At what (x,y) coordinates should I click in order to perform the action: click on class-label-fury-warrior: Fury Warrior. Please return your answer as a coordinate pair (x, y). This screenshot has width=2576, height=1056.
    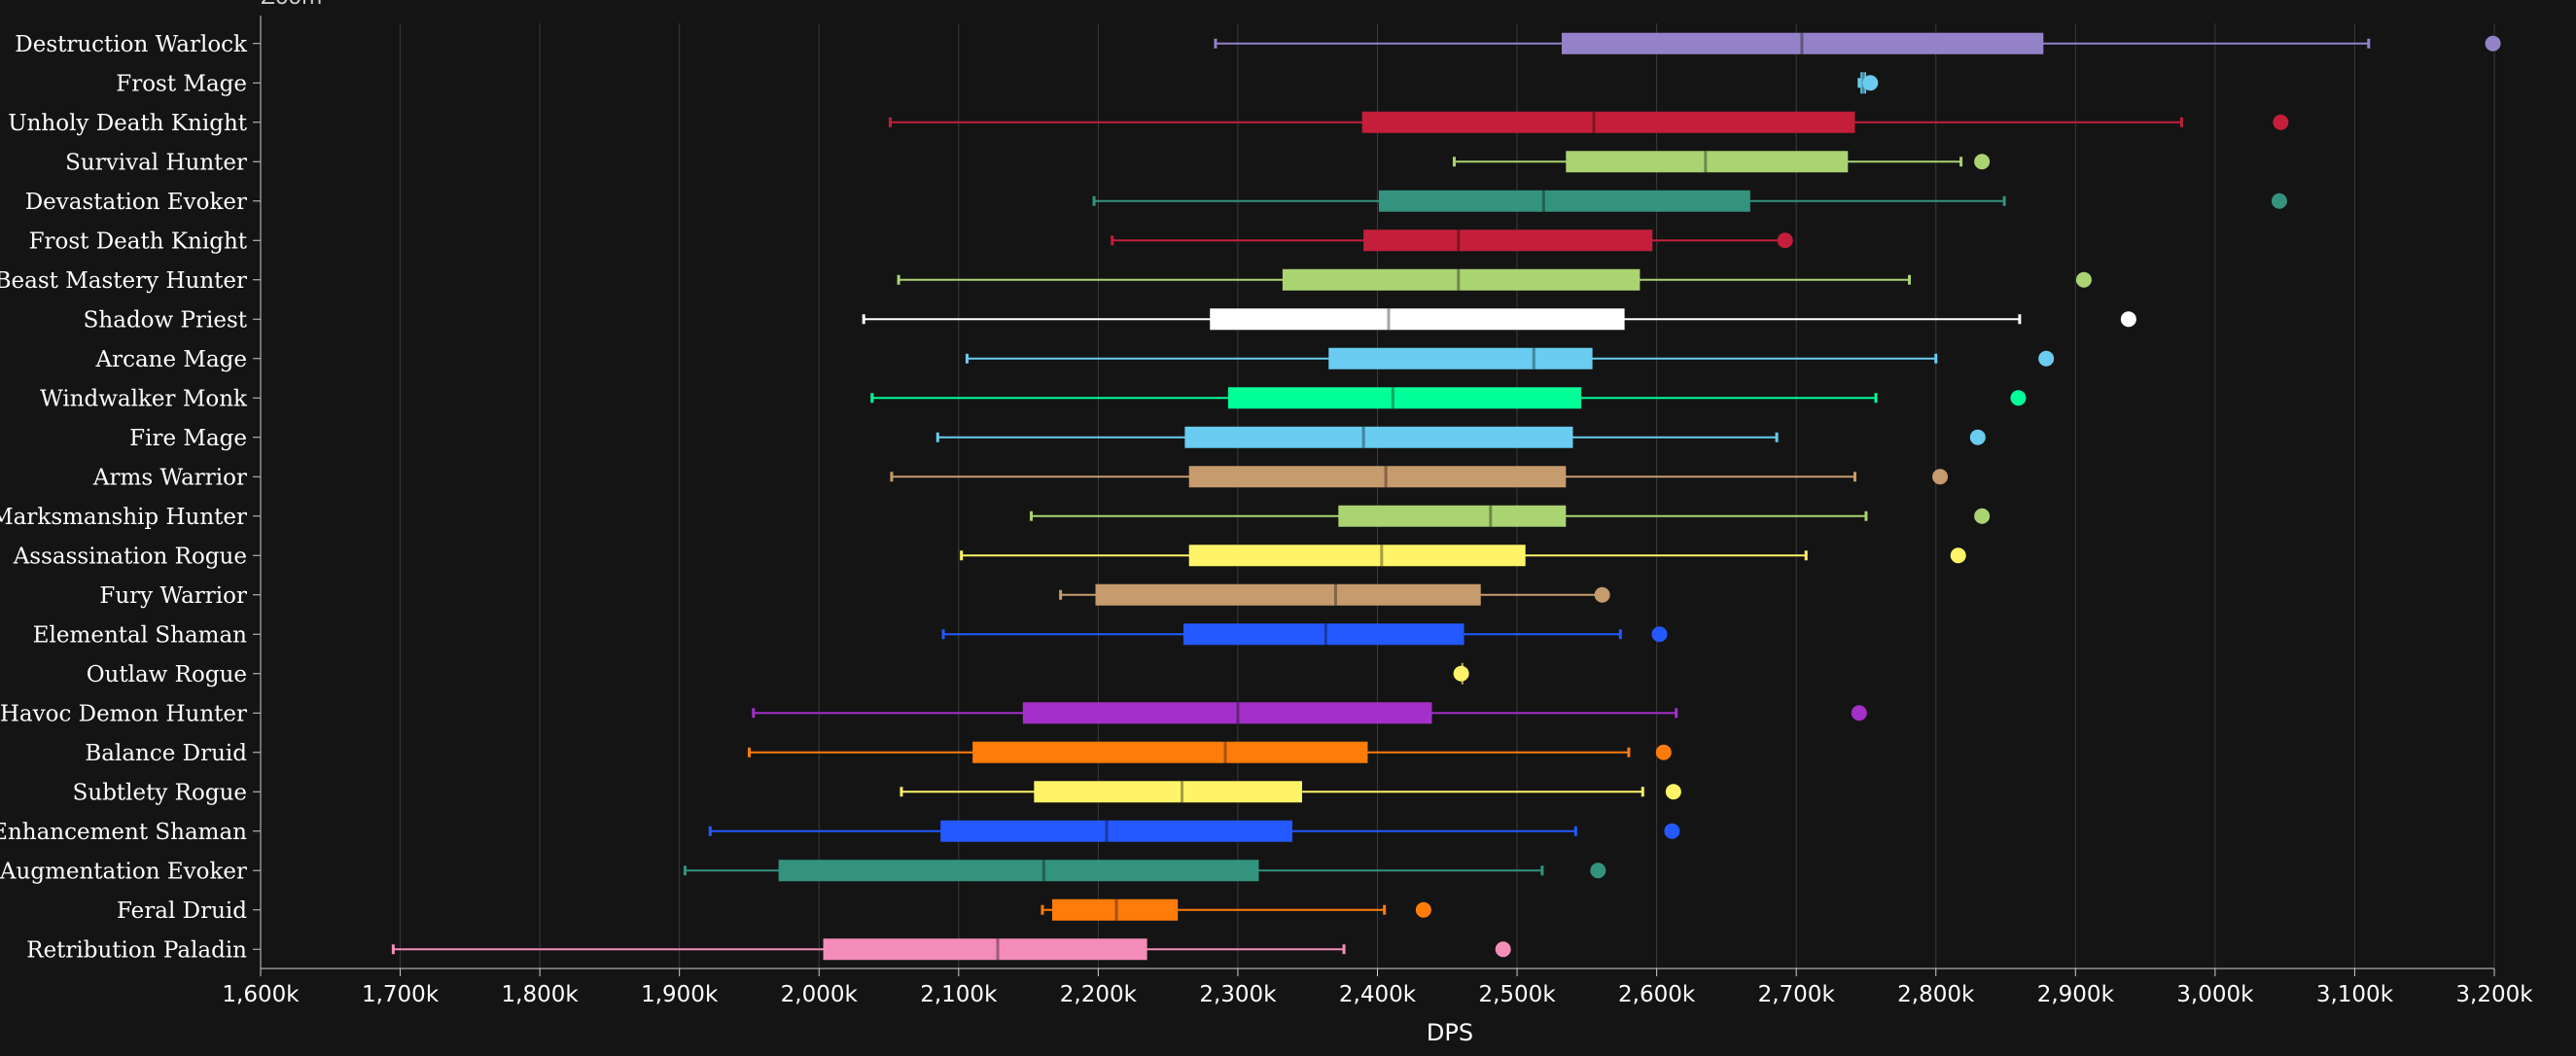
    Looking at the image, I should click on (173, 596).